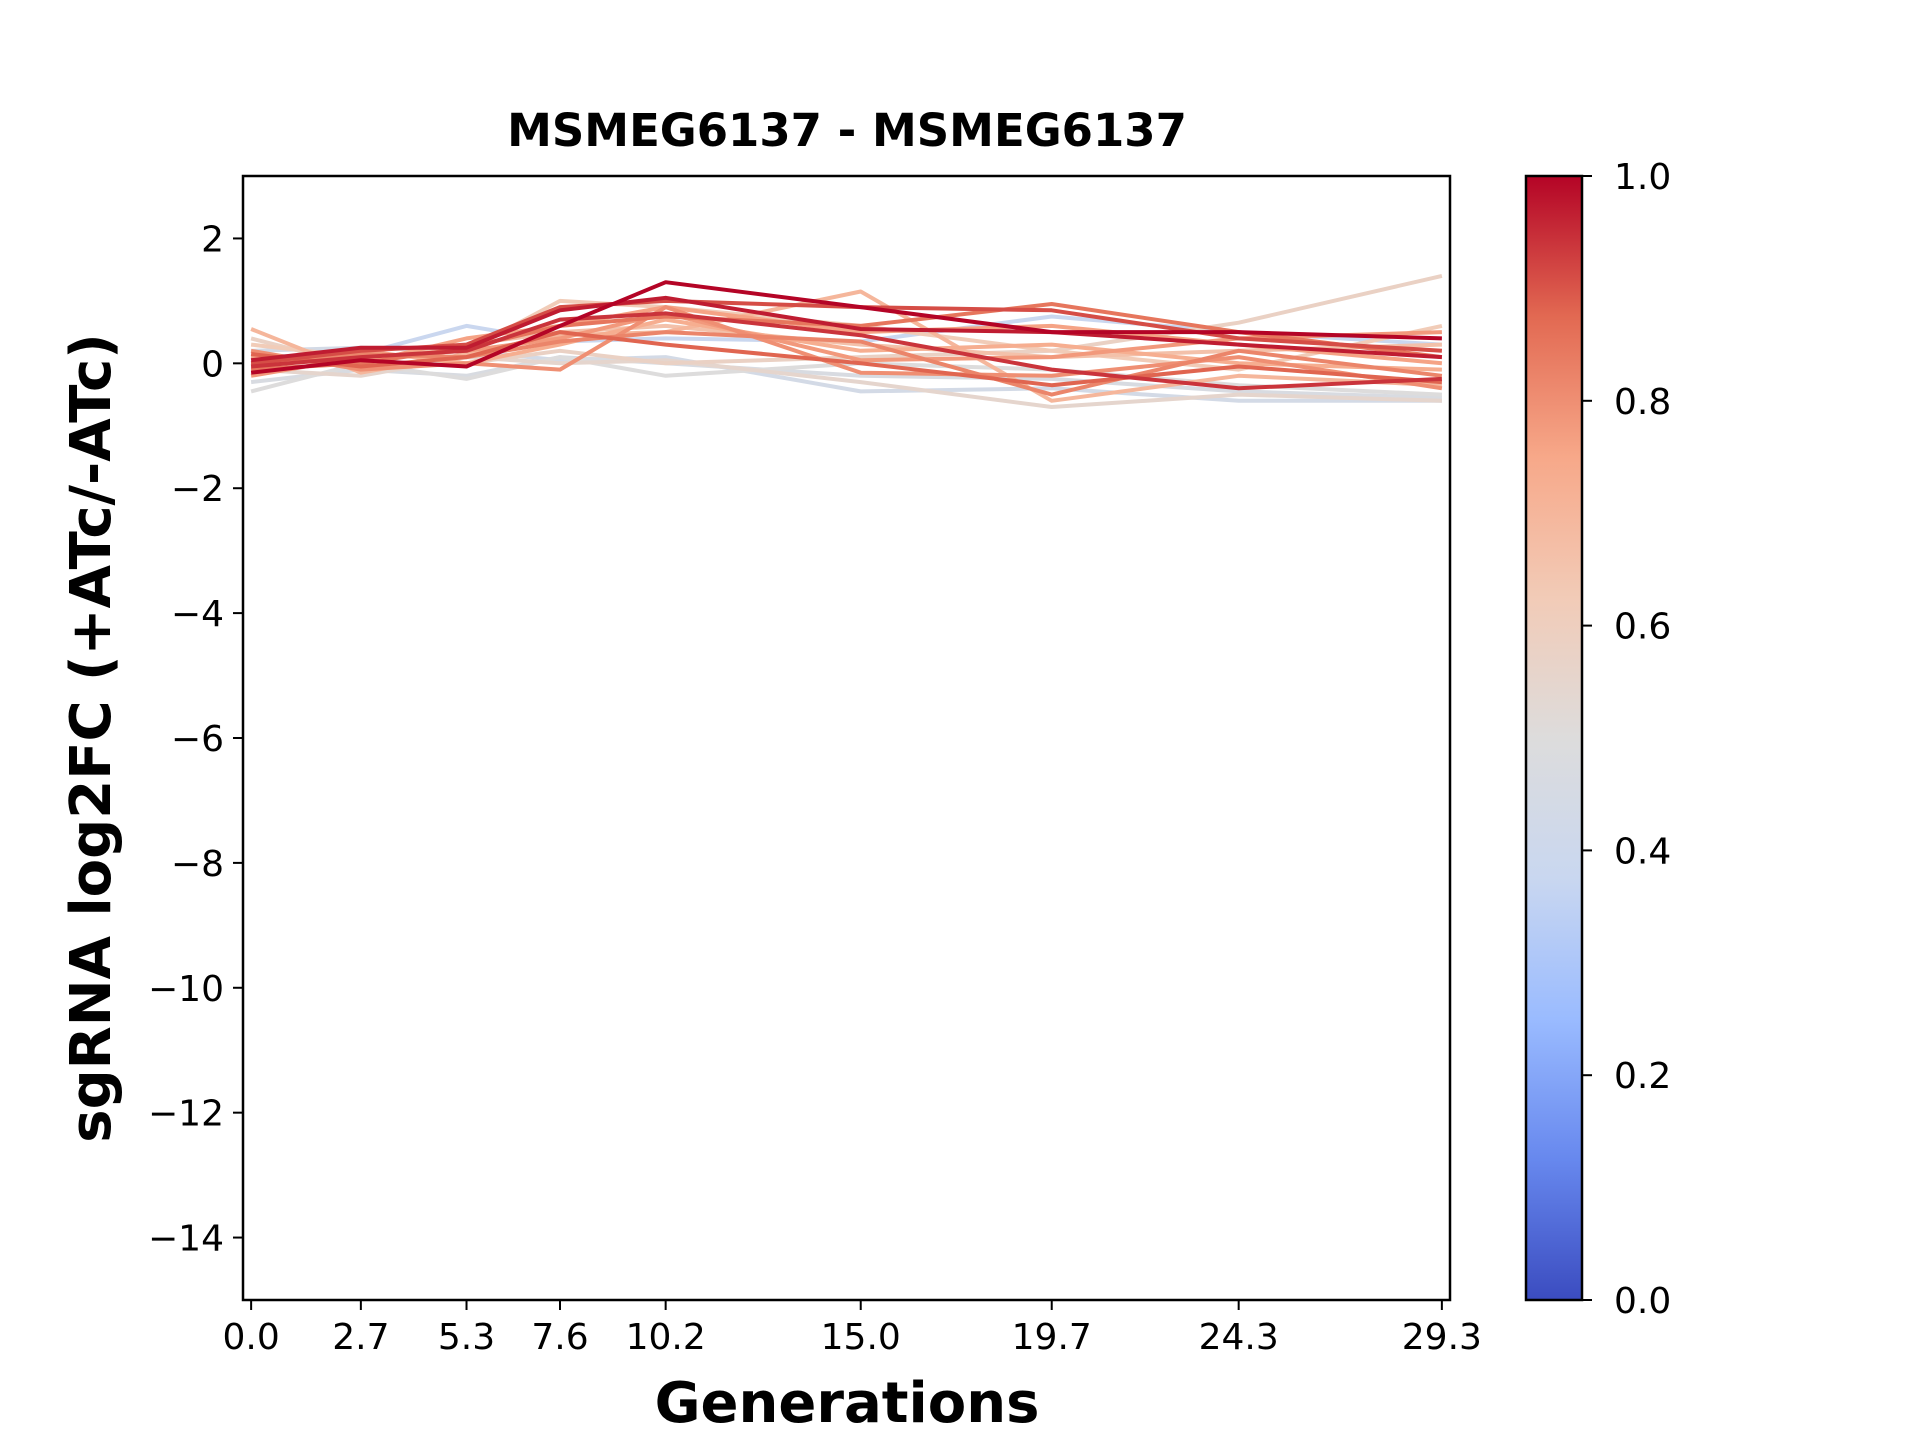 This screenshot has height=1440, width=1920. What do you see at coordinates (91, 738) in the screenshot?
I see `y-axis-label: sgRNA log2FC (+ATc/-ATc)` at bounding box center [91, 738].